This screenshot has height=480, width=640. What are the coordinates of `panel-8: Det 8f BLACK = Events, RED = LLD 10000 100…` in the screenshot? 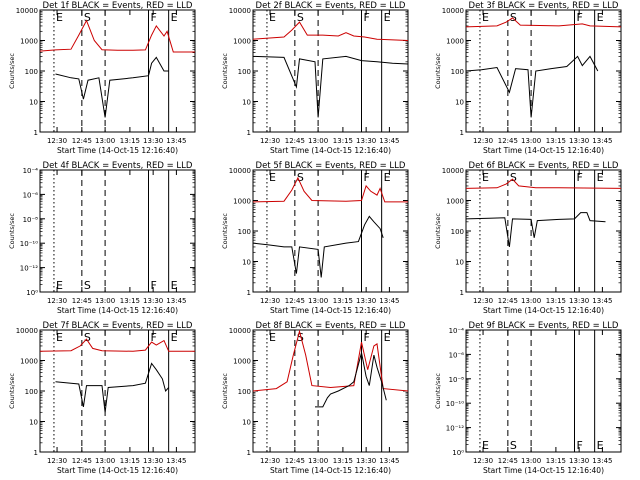 It's located at (315, 398).